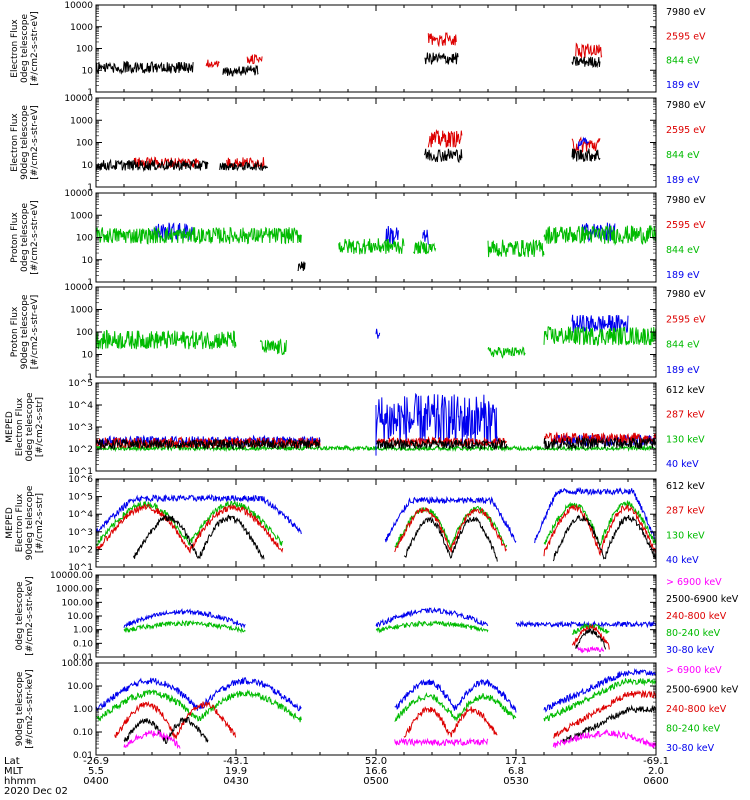  Describe the element at coordinates (78, 664) in the screenshot. I see `y-tick-label: 100.00` at that location.